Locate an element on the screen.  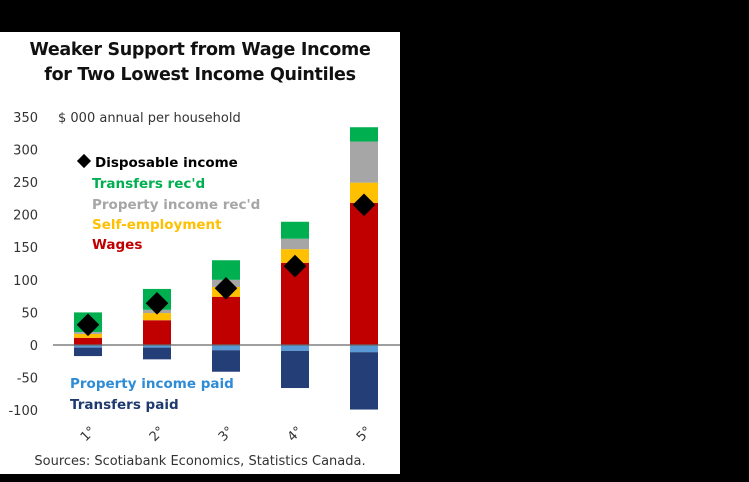
legend-self-employment: Self-employment is located at coordinates (157, 225).